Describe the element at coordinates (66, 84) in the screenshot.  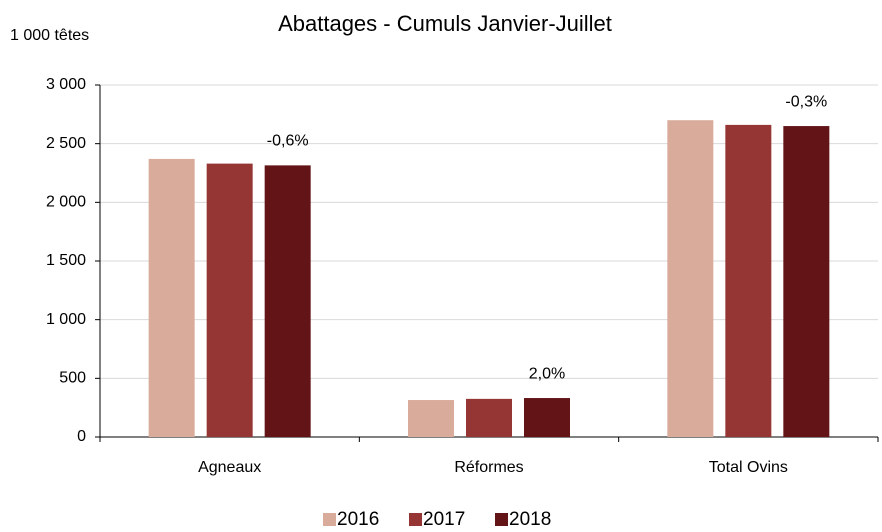
I see `y-tick-label: 3 000` at that location.